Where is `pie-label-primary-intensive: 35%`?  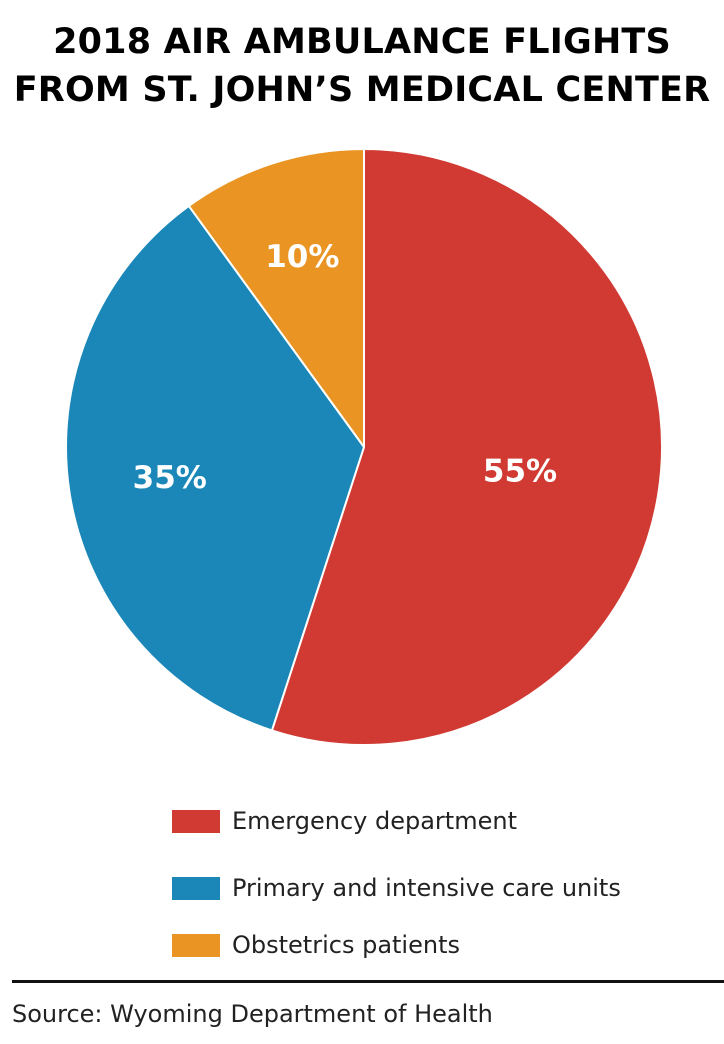 pie-label-primary-intensive: 35% is located at coordinates (170, 478).